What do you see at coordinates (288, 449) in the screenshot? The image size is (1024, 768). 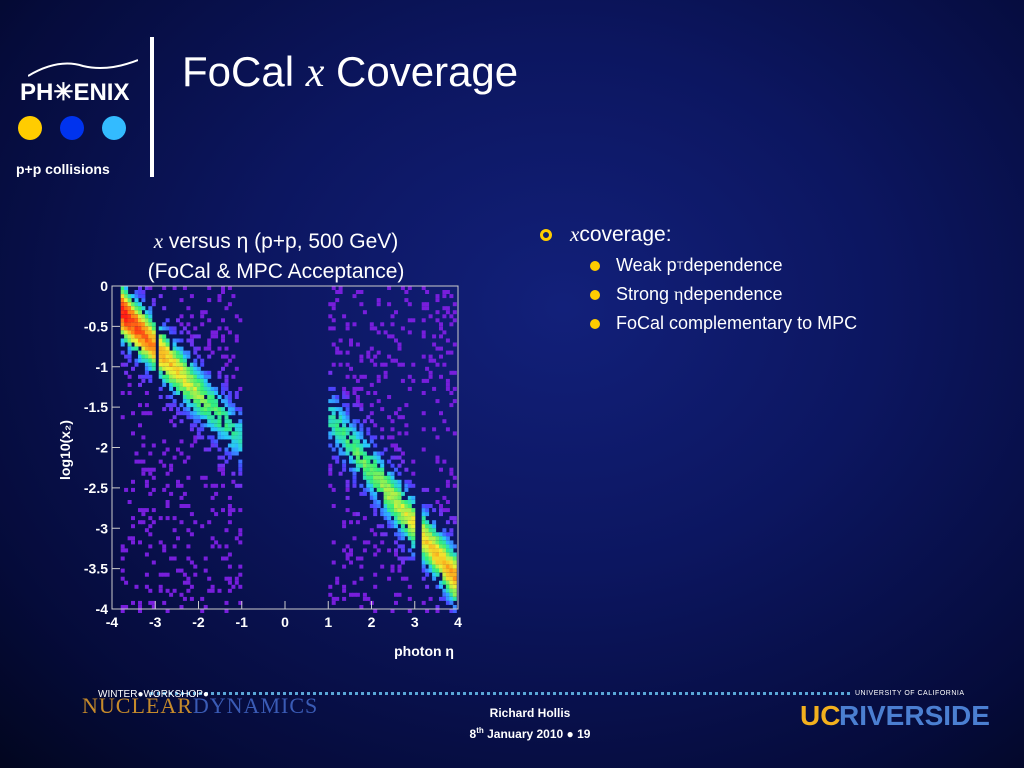 I see `heatmap-cells` at bounding box center [288, 449].